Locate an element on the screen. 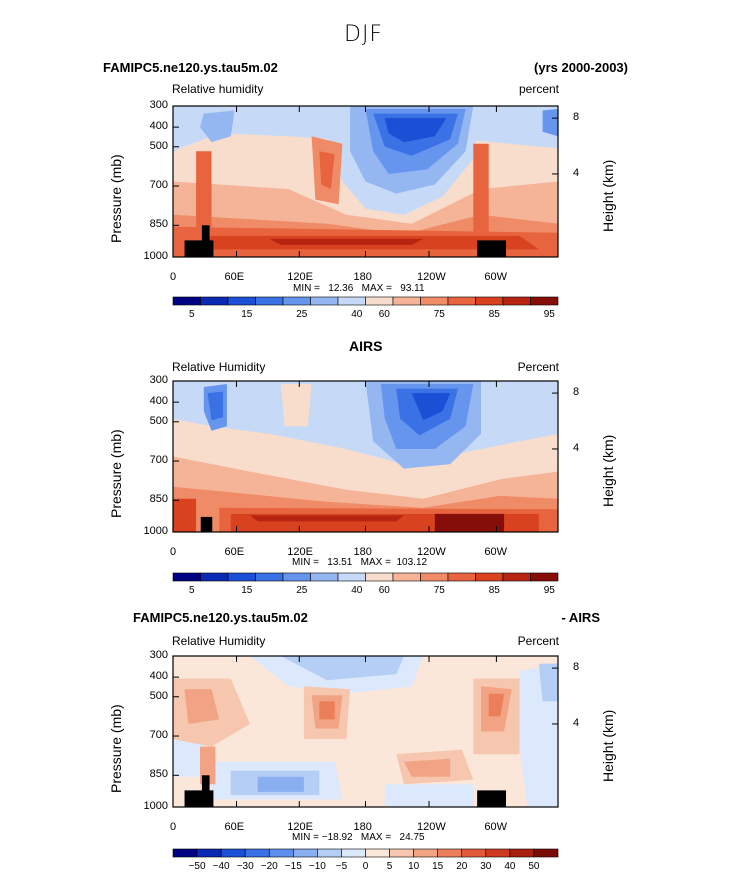  min-max-readout: MIN = 13.51 MAX = 103.12 is located at coordinates (360, 562).